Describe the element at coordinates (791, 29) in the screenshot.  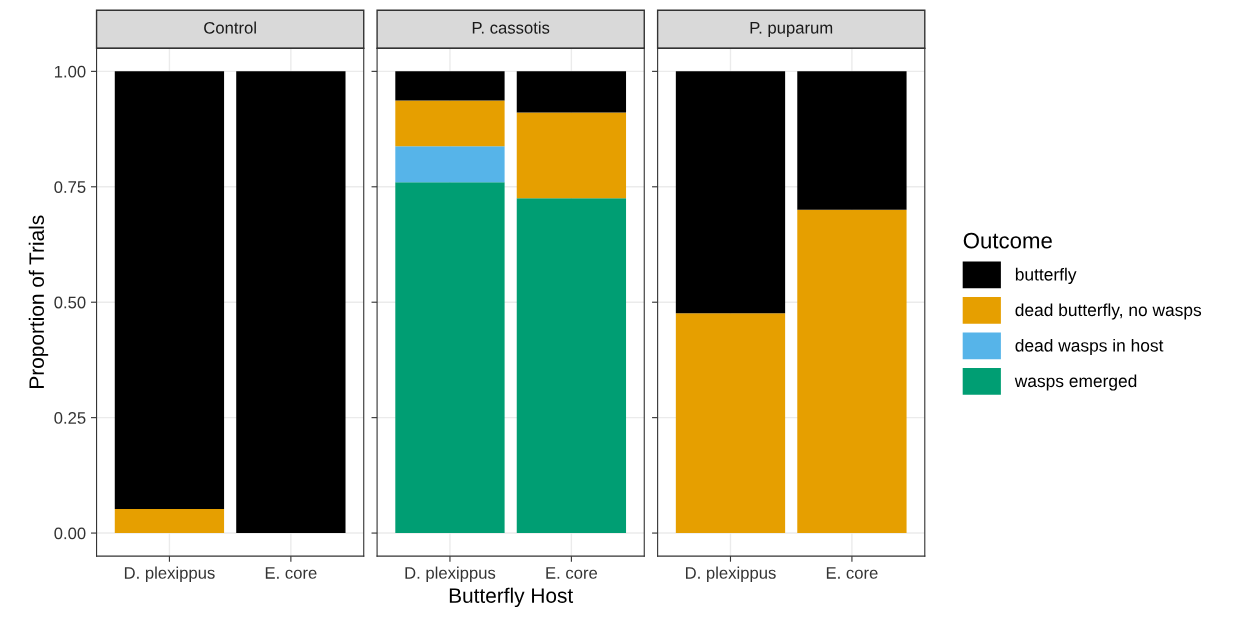
I see `chart-title: P. puparum` at that location.